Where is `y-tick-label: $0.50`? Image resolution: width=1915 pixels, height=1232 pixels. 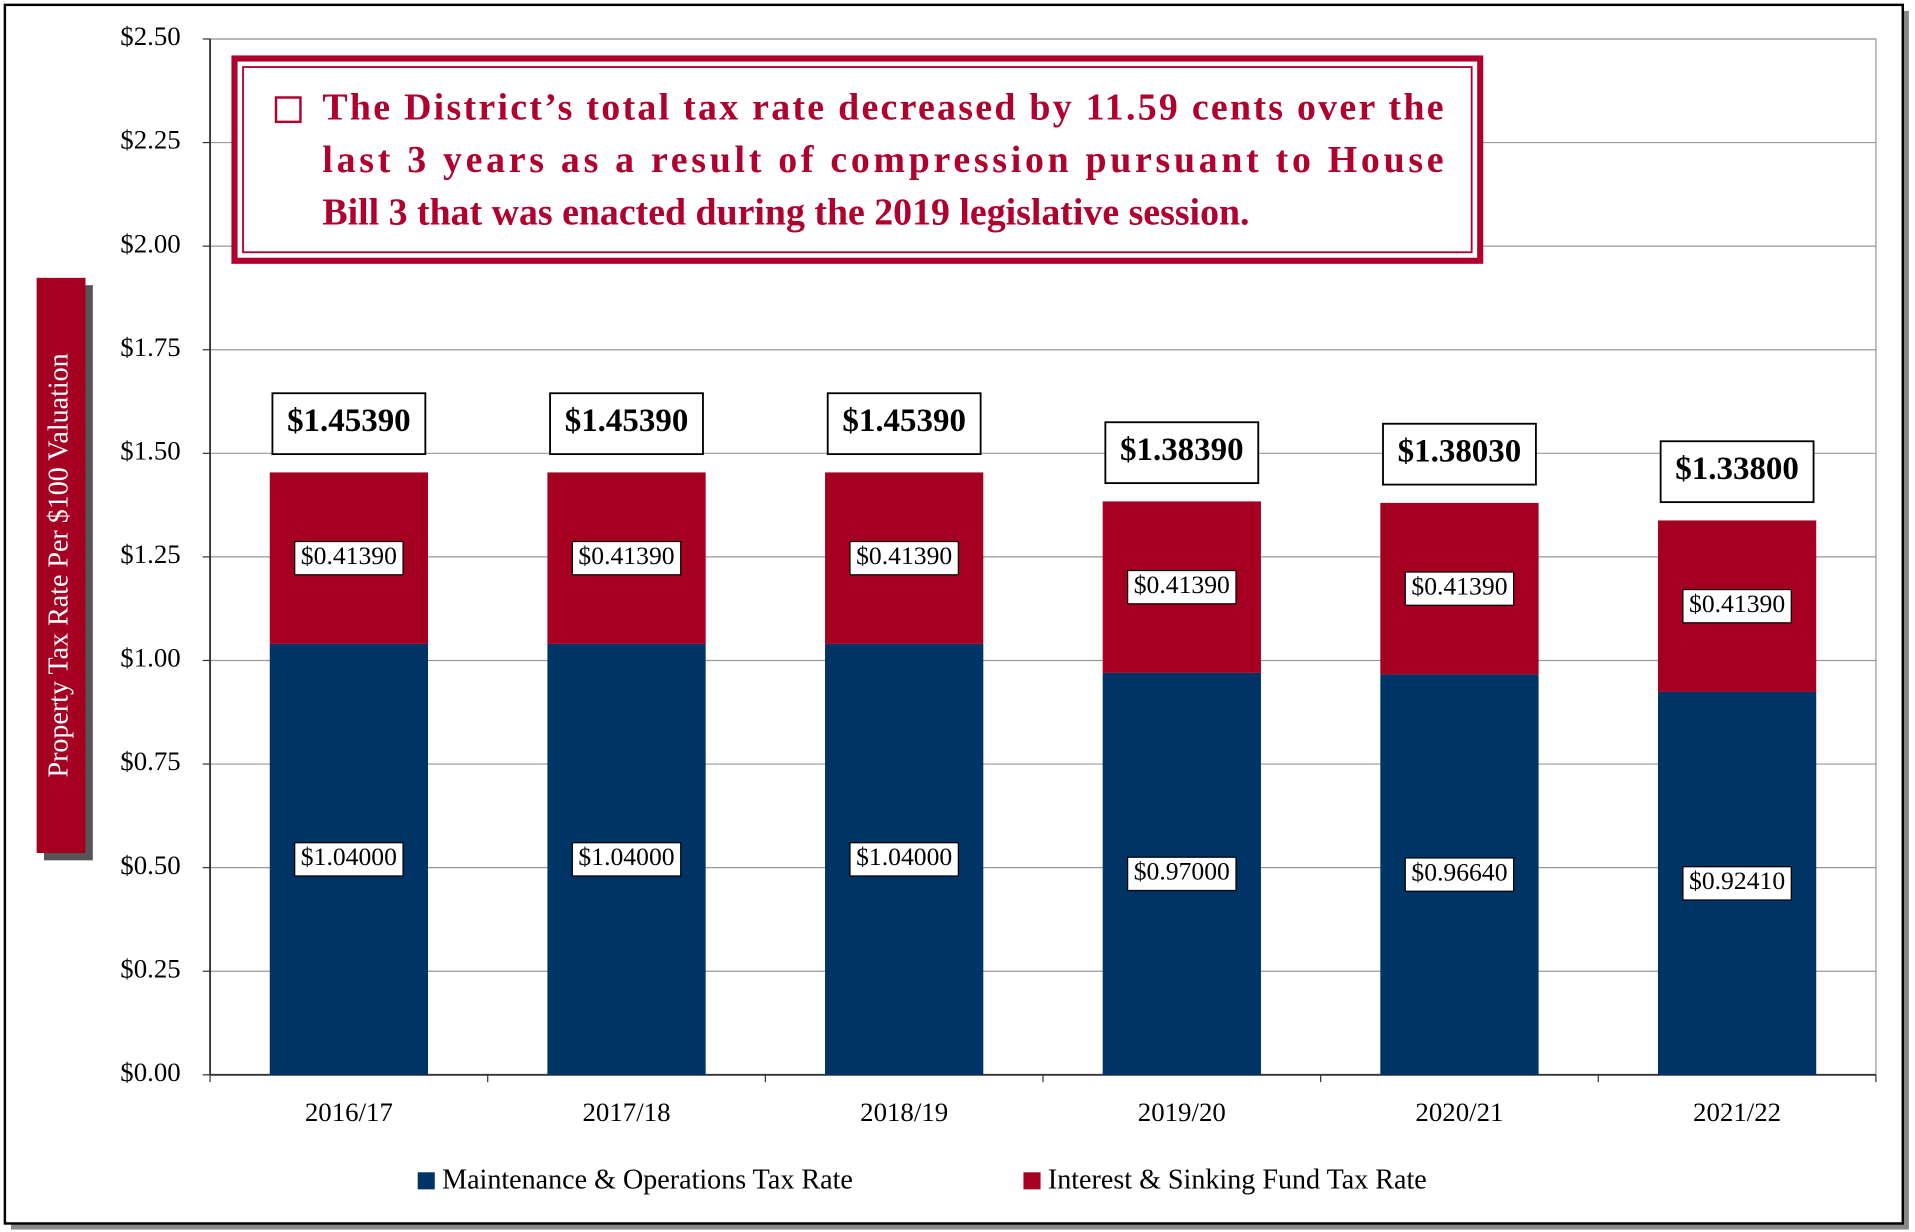 y-tick-label: $0.50 is located at coordinates (150, 865).